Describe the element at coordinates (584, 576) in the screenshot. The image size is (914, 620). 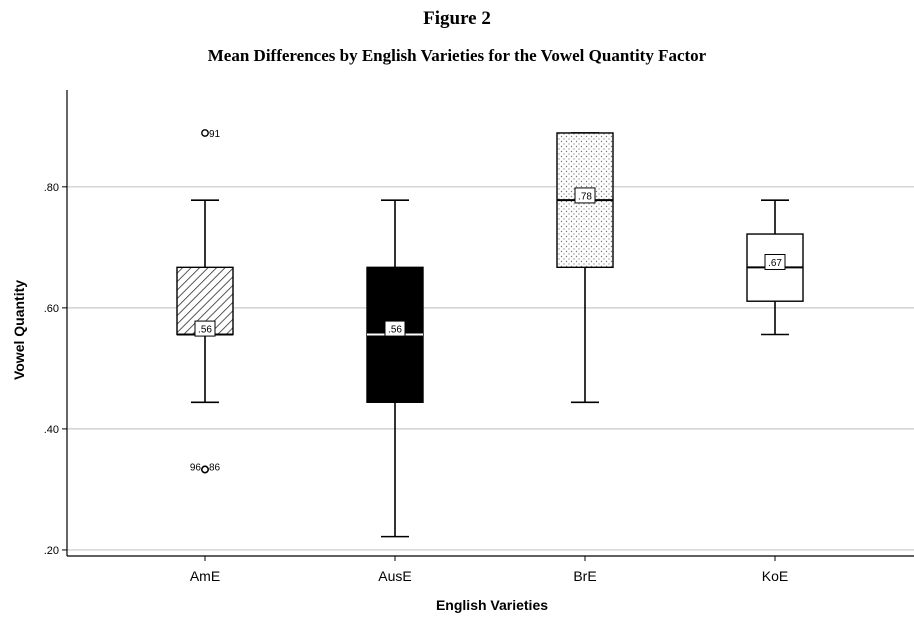
I see `x-tick-label: BrE` at that location.